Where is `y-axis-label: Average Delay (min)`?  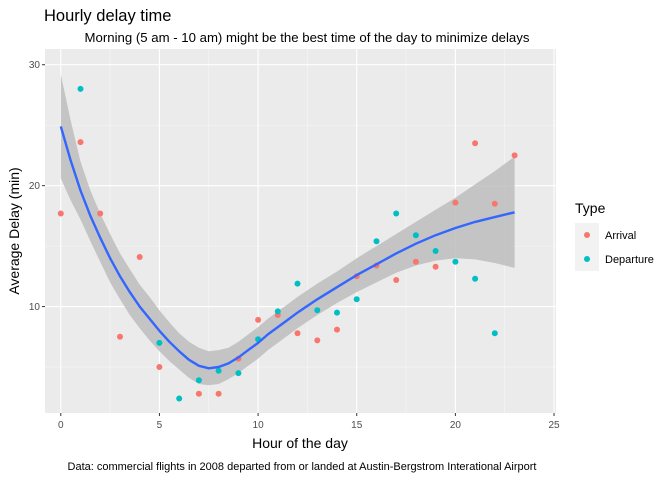 y-axis-label: Average Delay (min) is located at coordinates (14, 230).